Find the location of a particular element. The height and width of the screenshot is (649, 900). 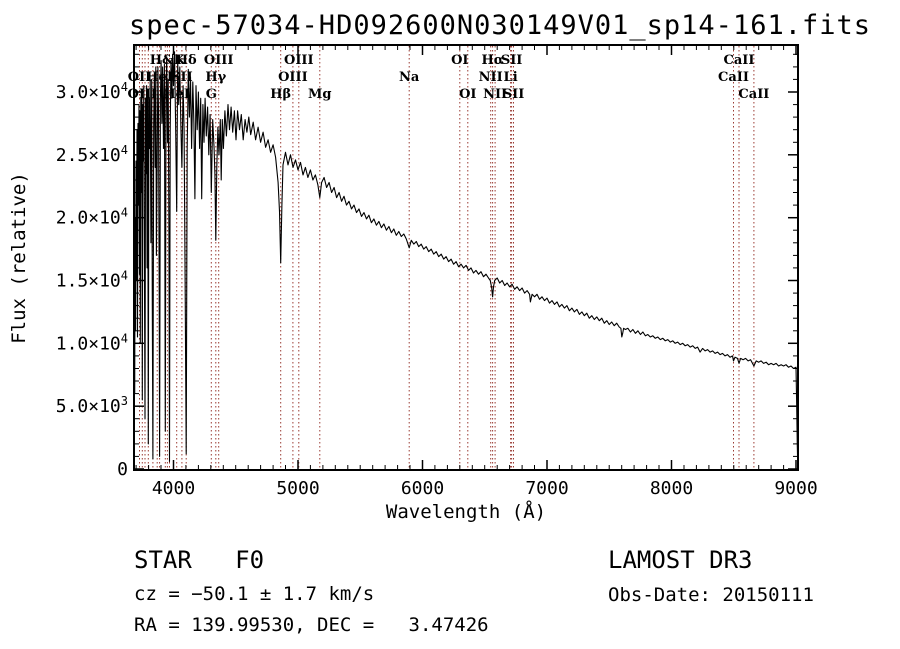

spectral-line-label: Na is located at coordinates (409, 77).